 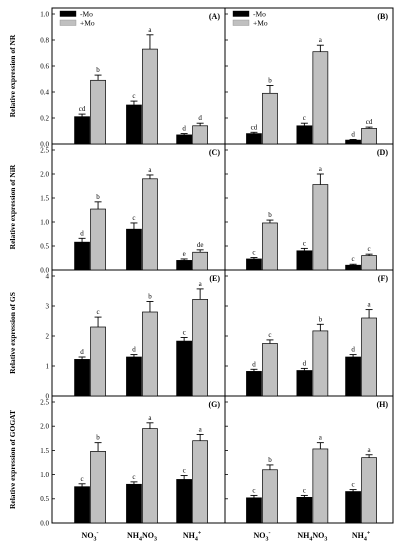 I want to click on legend-label: -Mo, so click(x=259, y=14).